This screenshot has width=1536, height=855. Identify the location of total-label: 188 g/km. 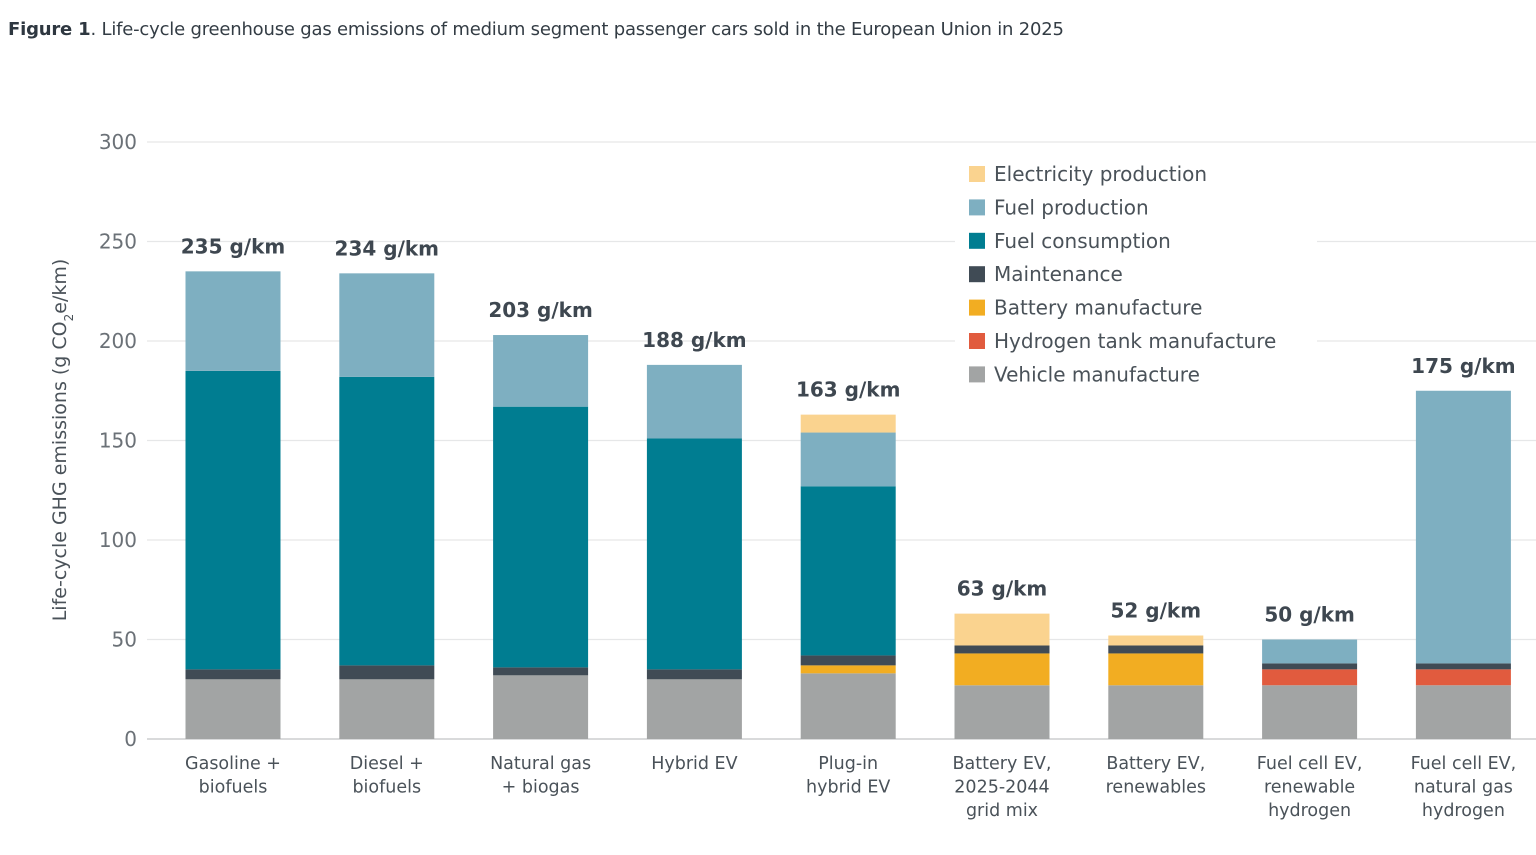
(694, 340).